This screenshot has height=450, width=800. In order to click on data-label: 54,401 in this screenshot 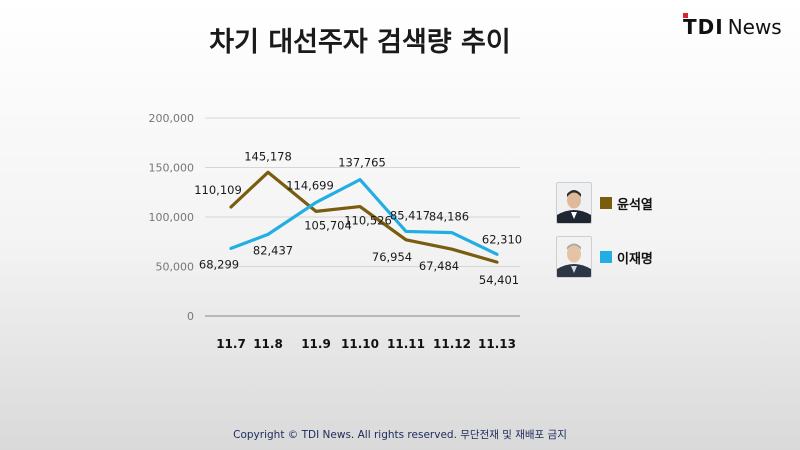, I will do `click(499, 280)`.